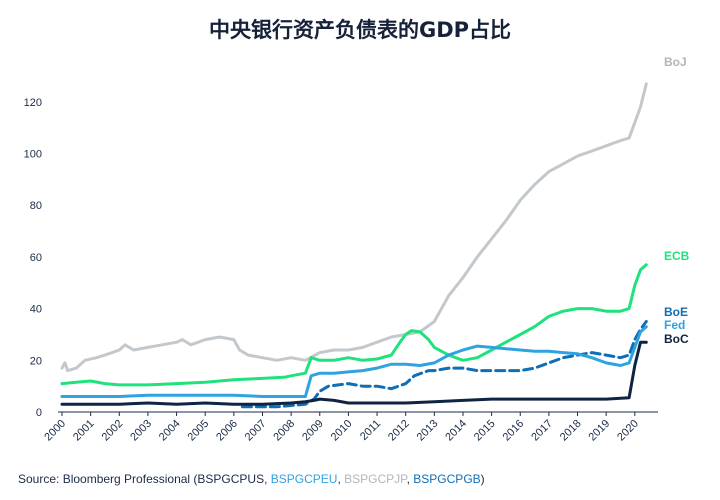  Describe the element at coordinates (599, 431) in the screenshot. I see `x-tick-label: 2019` at that location.